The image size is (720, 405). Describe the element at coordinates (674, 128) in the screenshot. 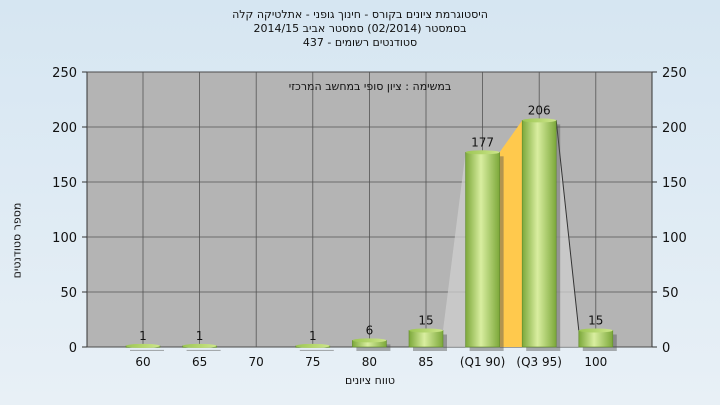

I see `y-tick-label-right: 200` at that location.